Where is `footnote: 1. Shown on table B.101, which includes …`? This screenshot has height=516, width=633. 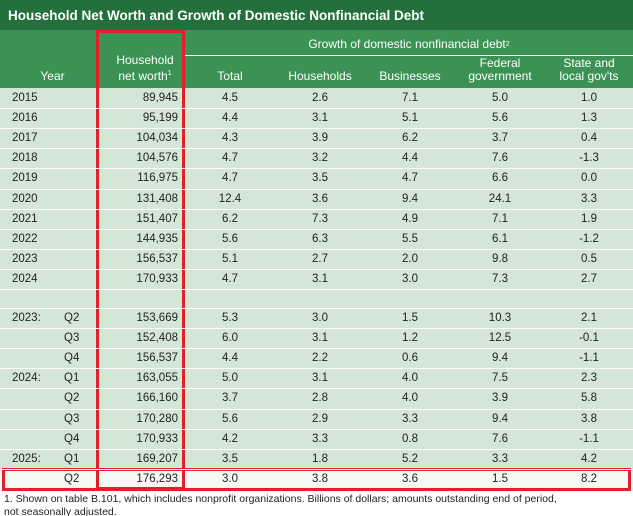
footnote: 1. Shown on table B.101, which includes … is located at coordinates (280, 504).